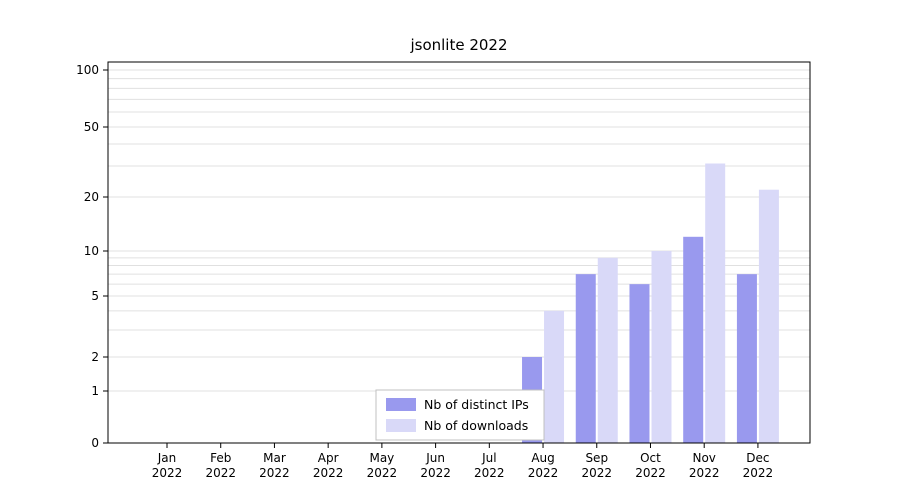 Image resolution: width=900 pixels, height=500 pixels. I want to click on chart-title: jsonlite 2022, so click(458, 45).